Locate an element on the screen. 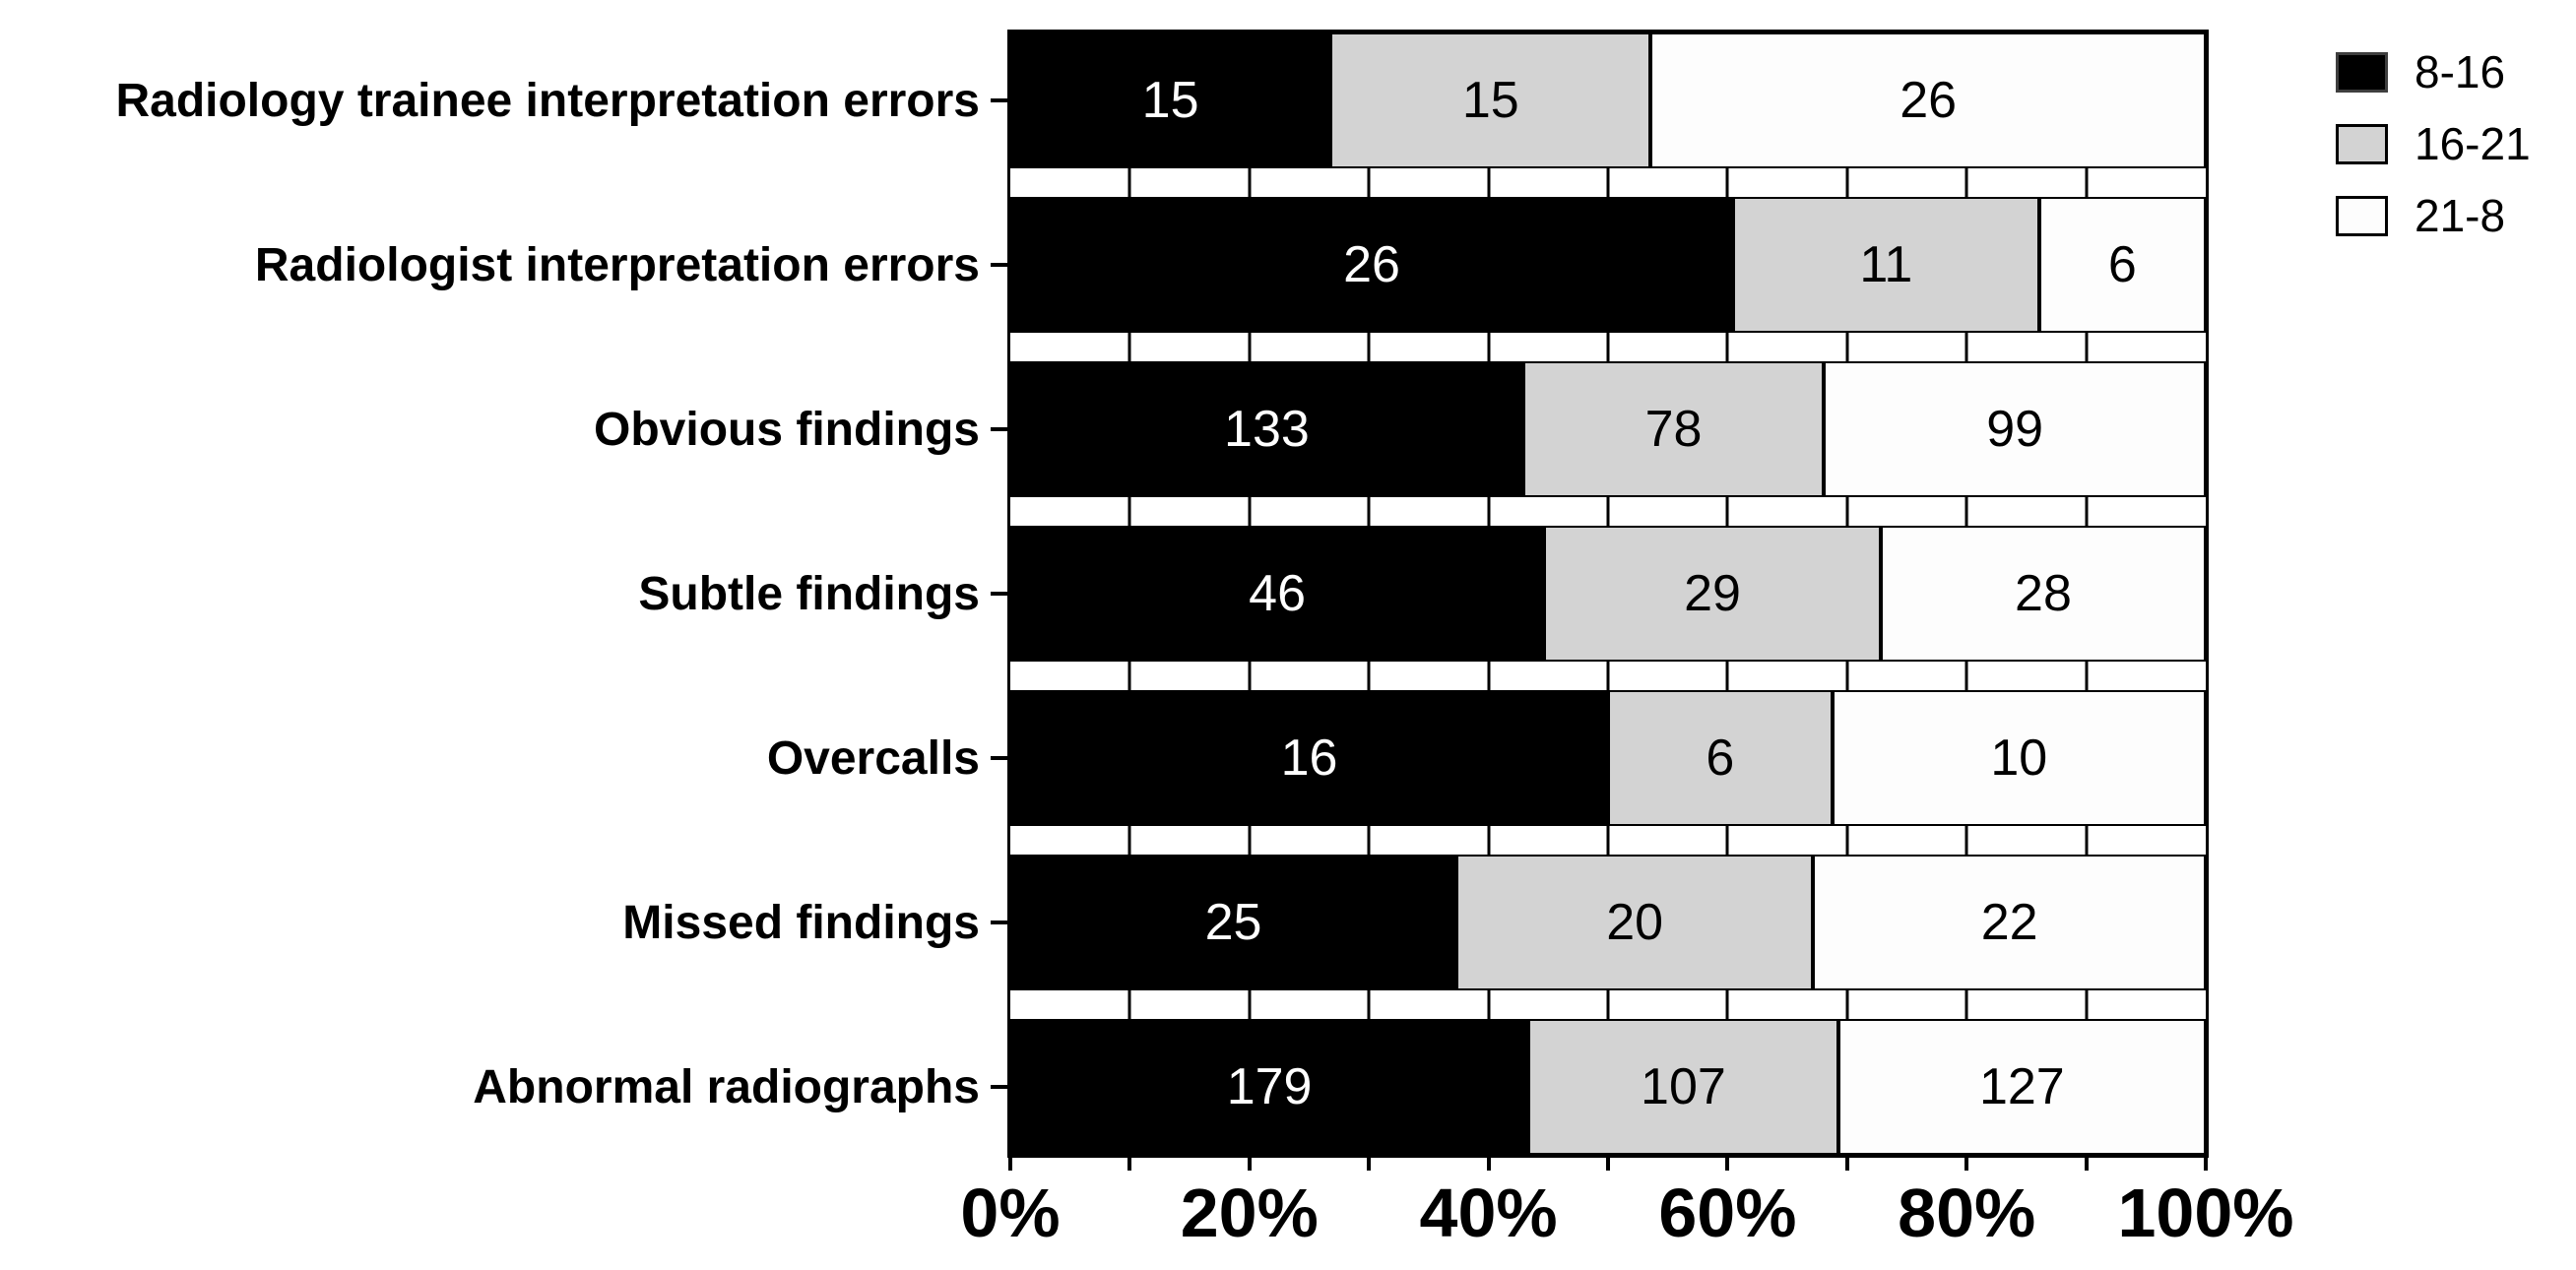  category-row: Missed findings is located at coordinates (503, 922).